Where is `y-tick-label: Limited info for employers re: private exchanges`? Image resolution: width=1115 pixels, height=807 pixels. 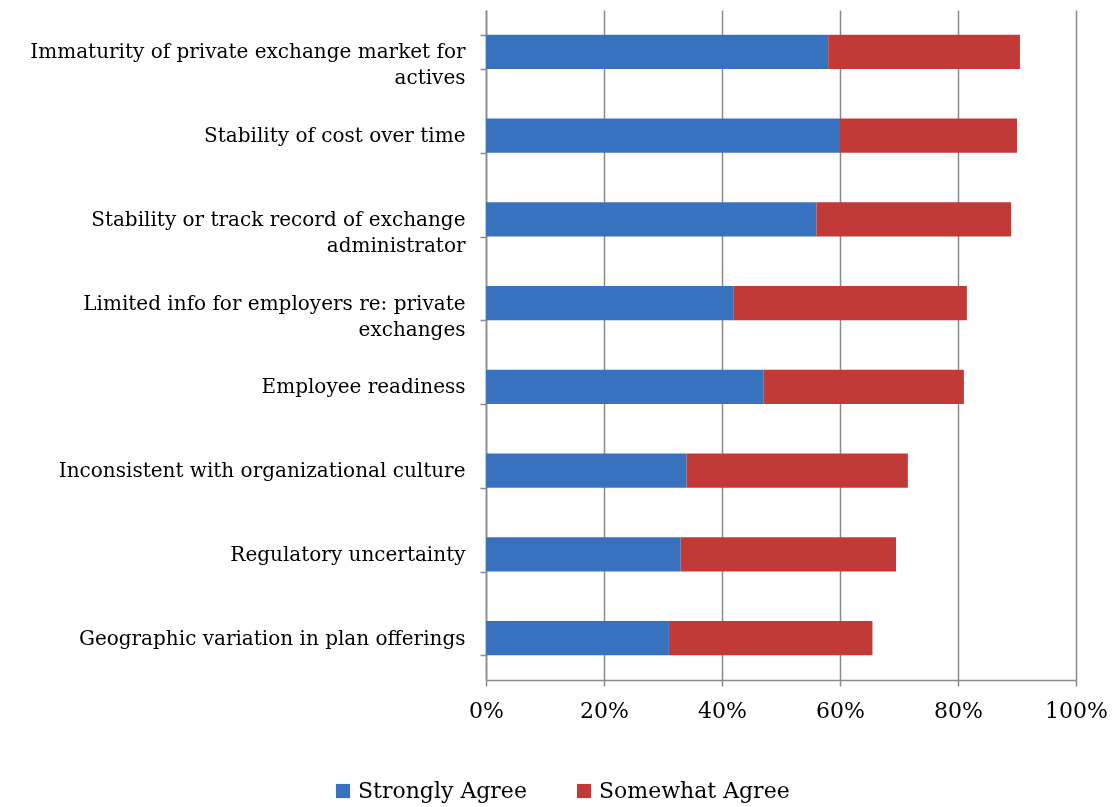
y-tick-label: Limited info for employers re: private exchanges is located at coordinates (274, 315).